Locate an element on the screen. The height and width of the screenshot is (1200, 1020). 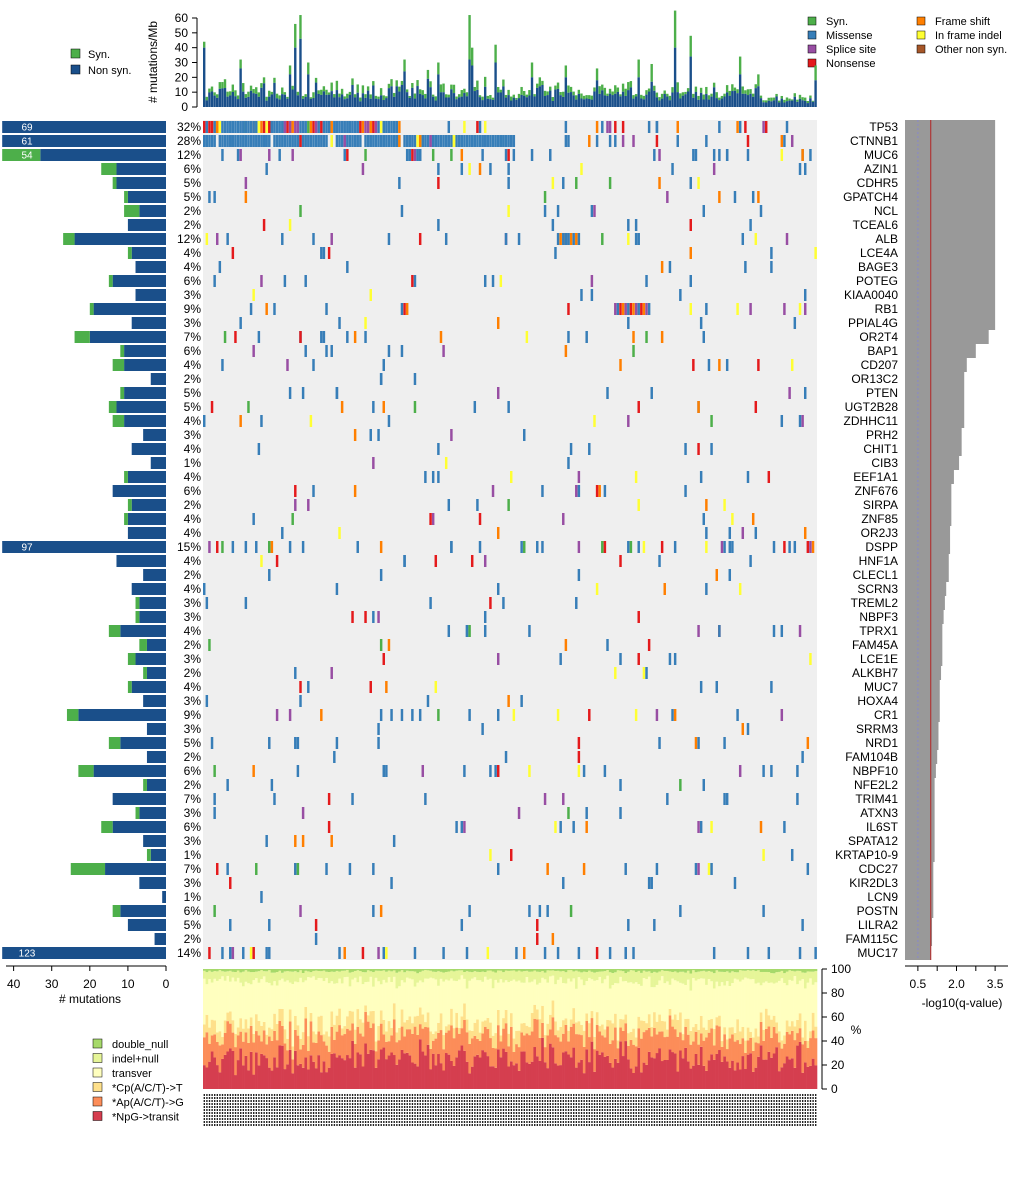
gene-percent: 3% is located at coordinates (193, 883).